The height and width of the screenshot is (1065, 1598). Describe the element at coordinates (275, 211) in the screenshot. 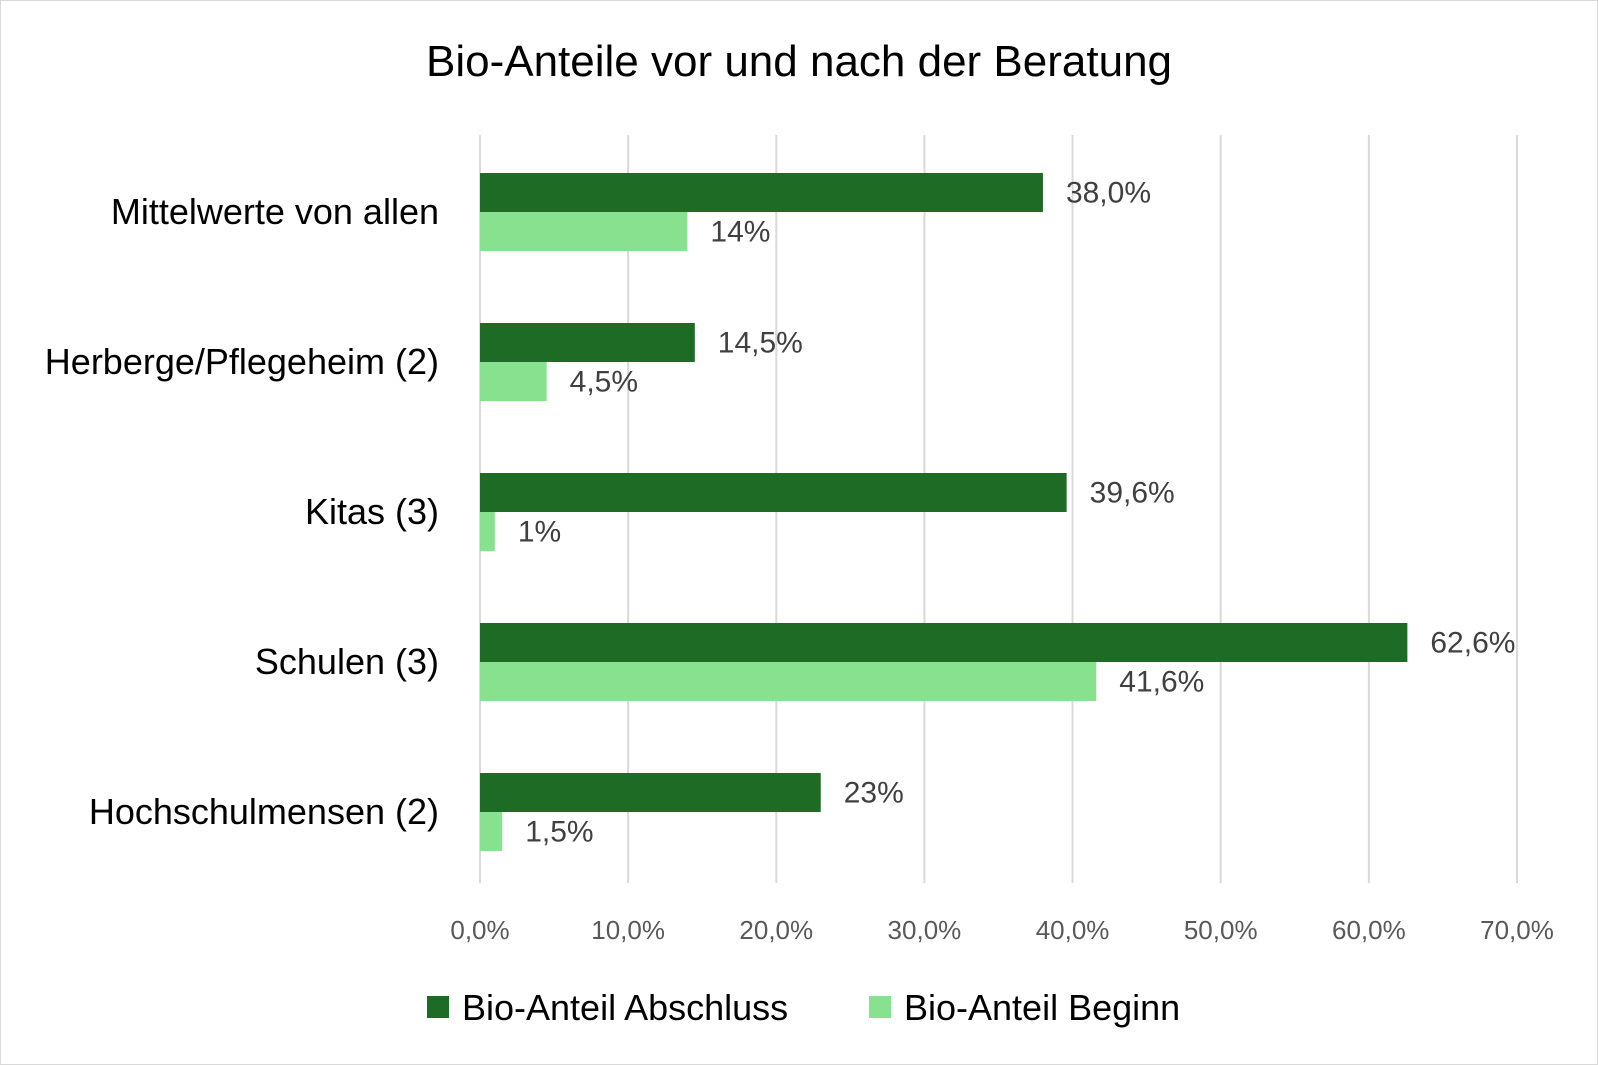

I see `category-label: Mittelwerte von allen` at that location.